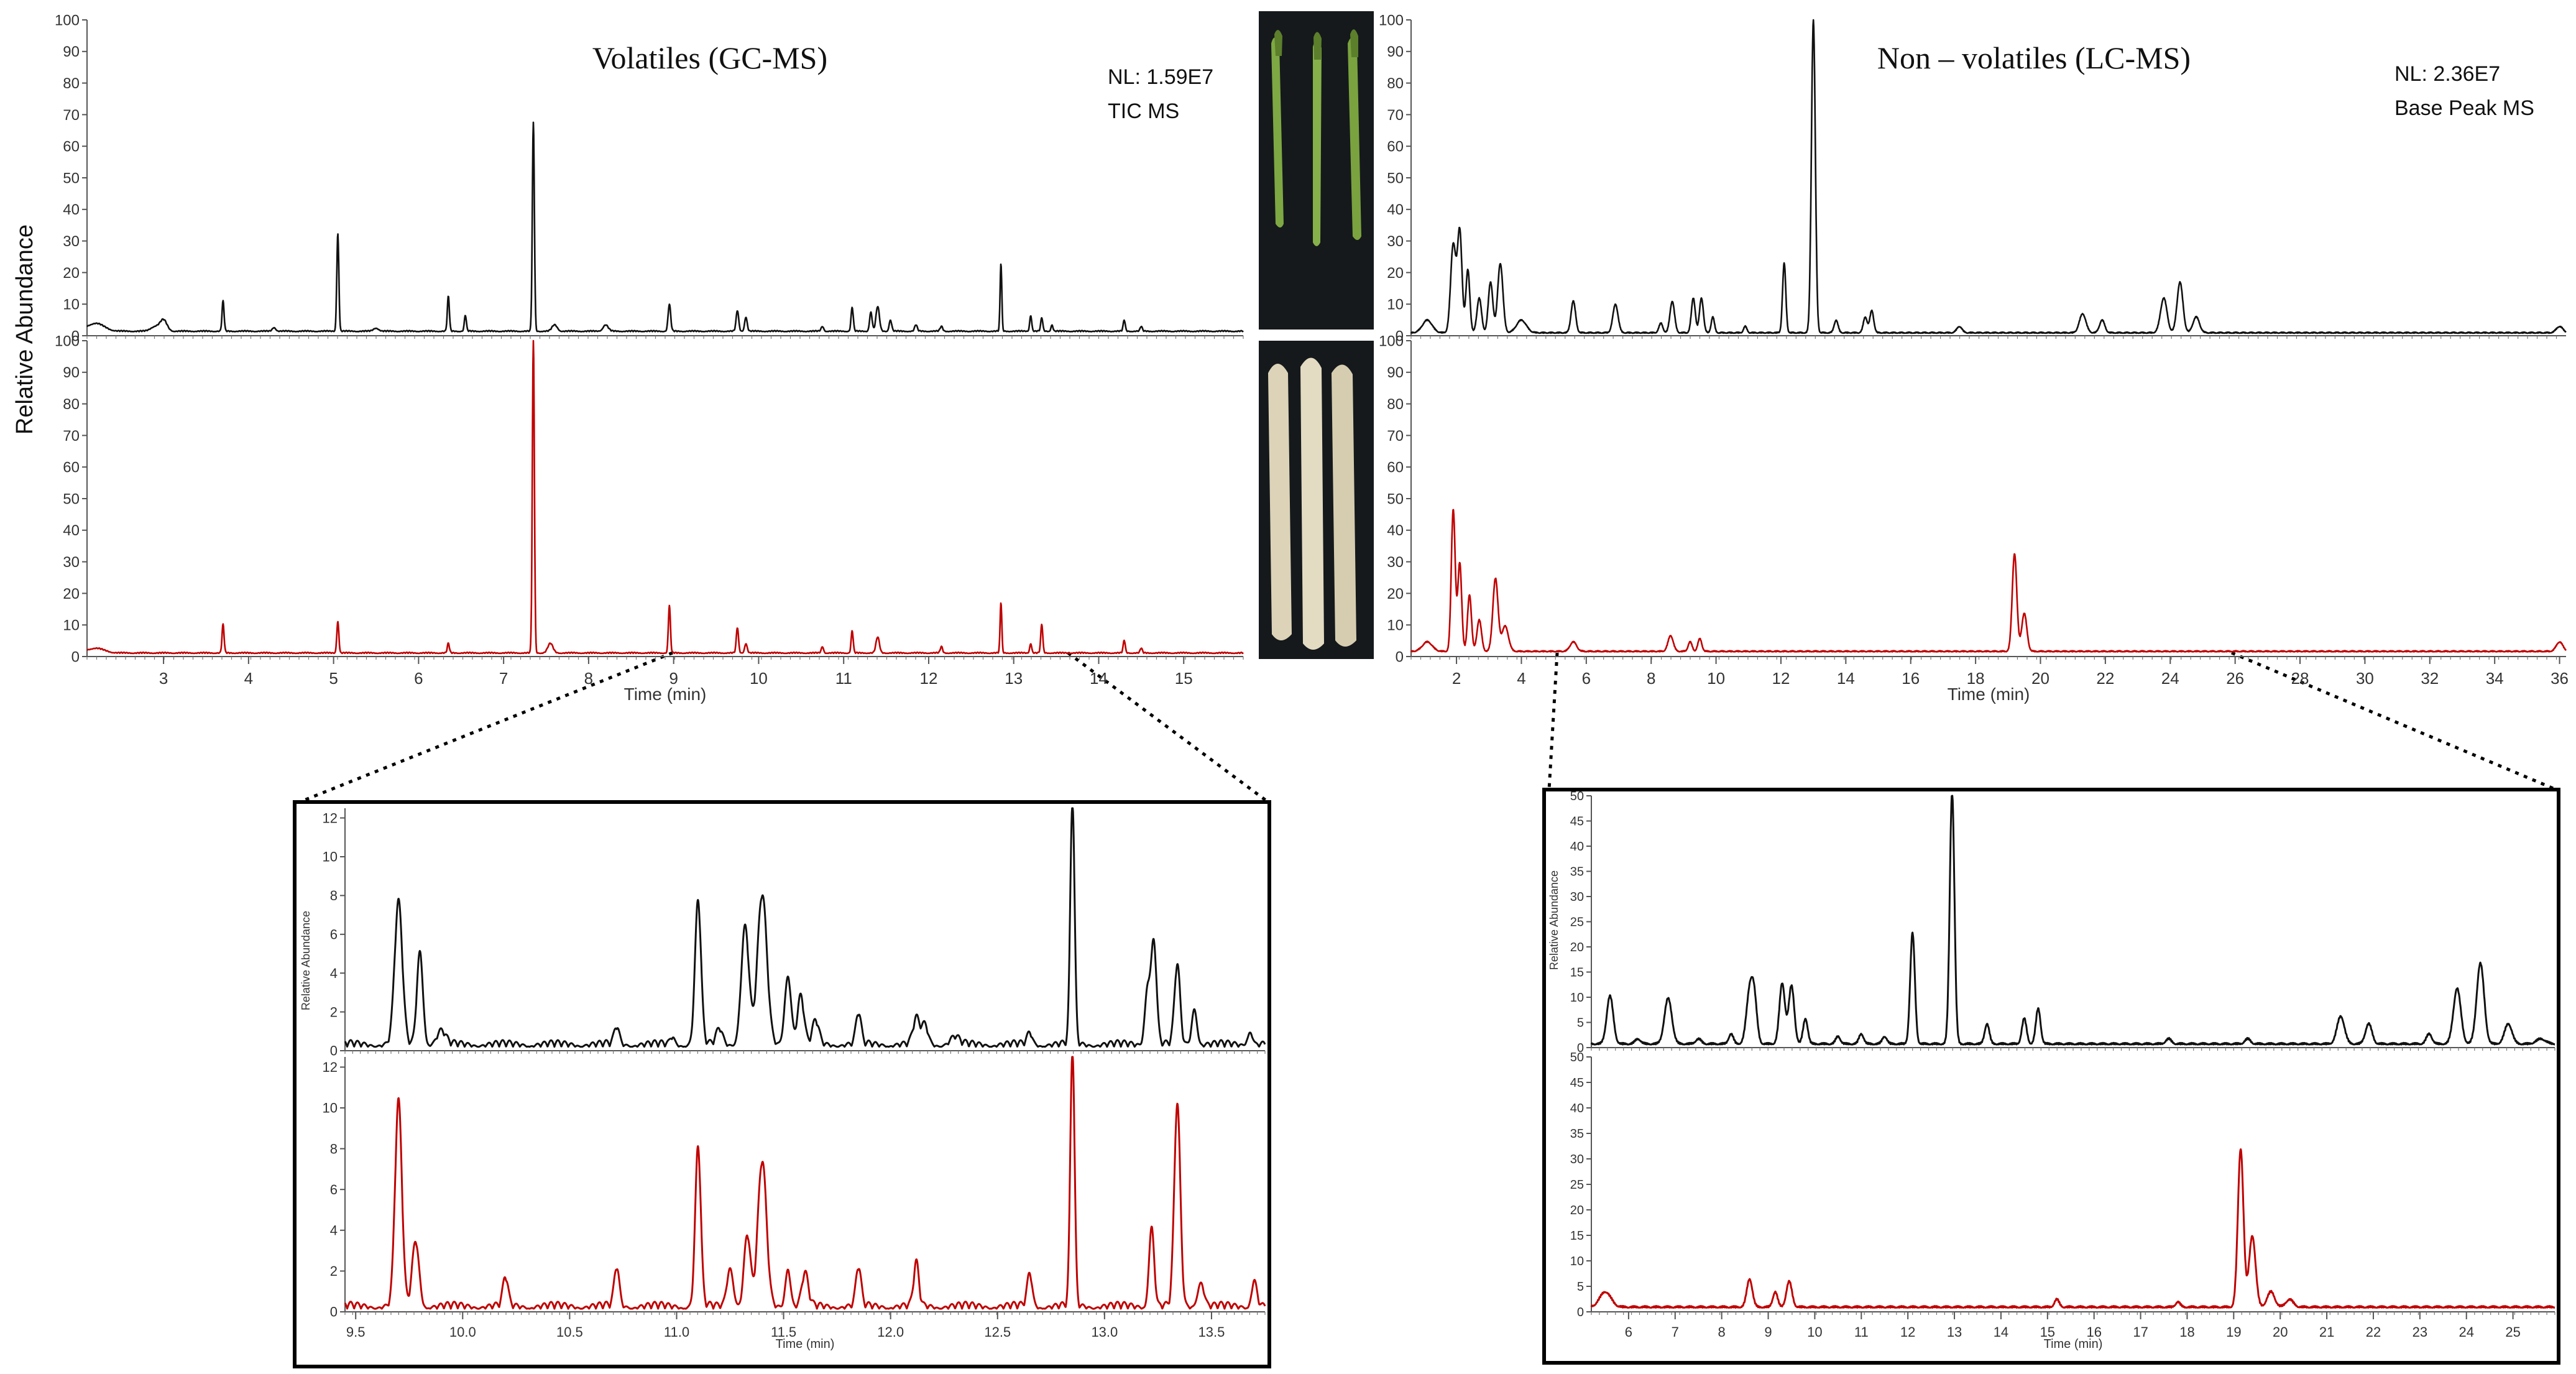  What do you see at coordinates (1104, 1332) in the screenshot?
I see `x-tick-label: 13.0` at bounding box center [1104, 1332].